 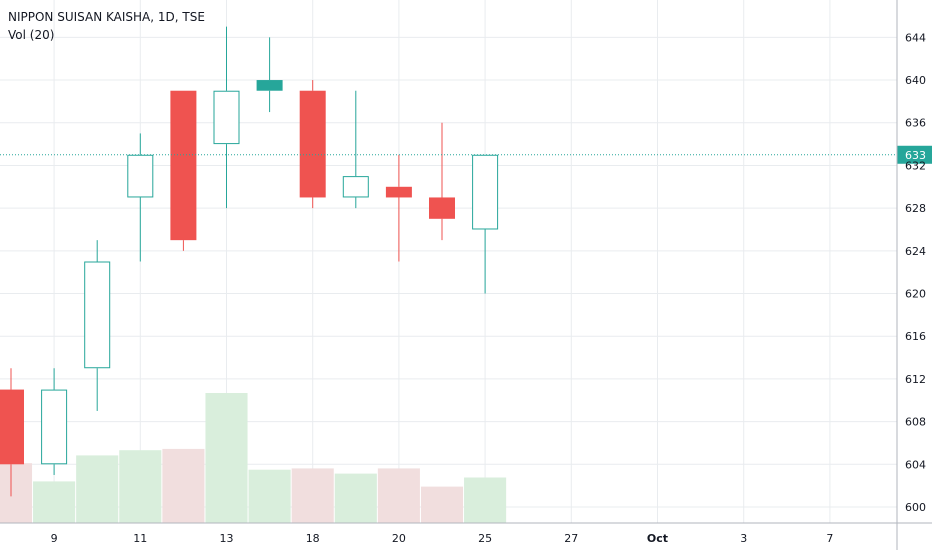 What do you see at coordinates (915, 507) in the screenshot?
I see `y-tick-label: 600` at bounding box center [915, 507].